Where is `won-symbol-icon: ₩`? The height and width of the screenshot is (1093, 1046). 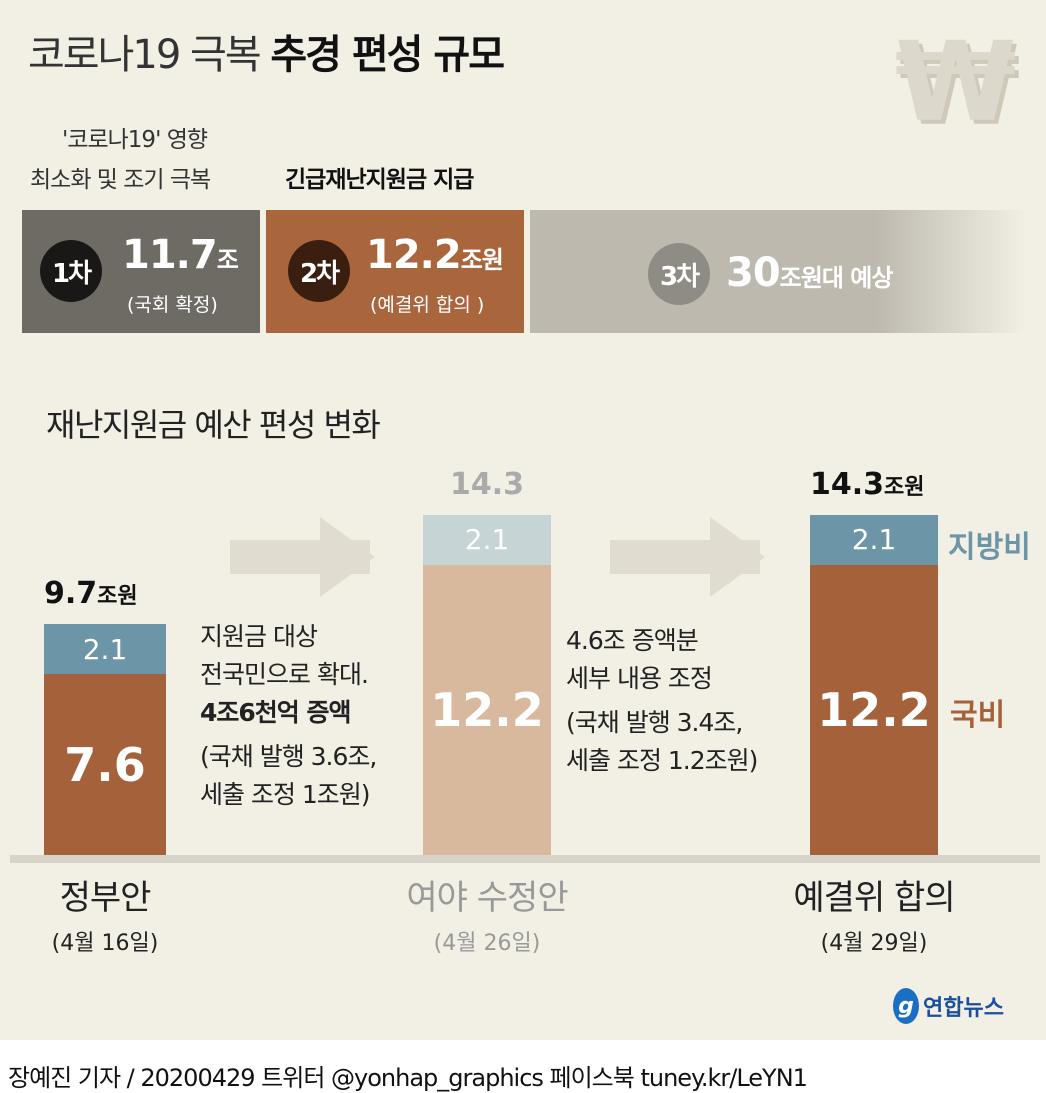 won-symbol-icon: ₩ is located at coordinates (956, 82).